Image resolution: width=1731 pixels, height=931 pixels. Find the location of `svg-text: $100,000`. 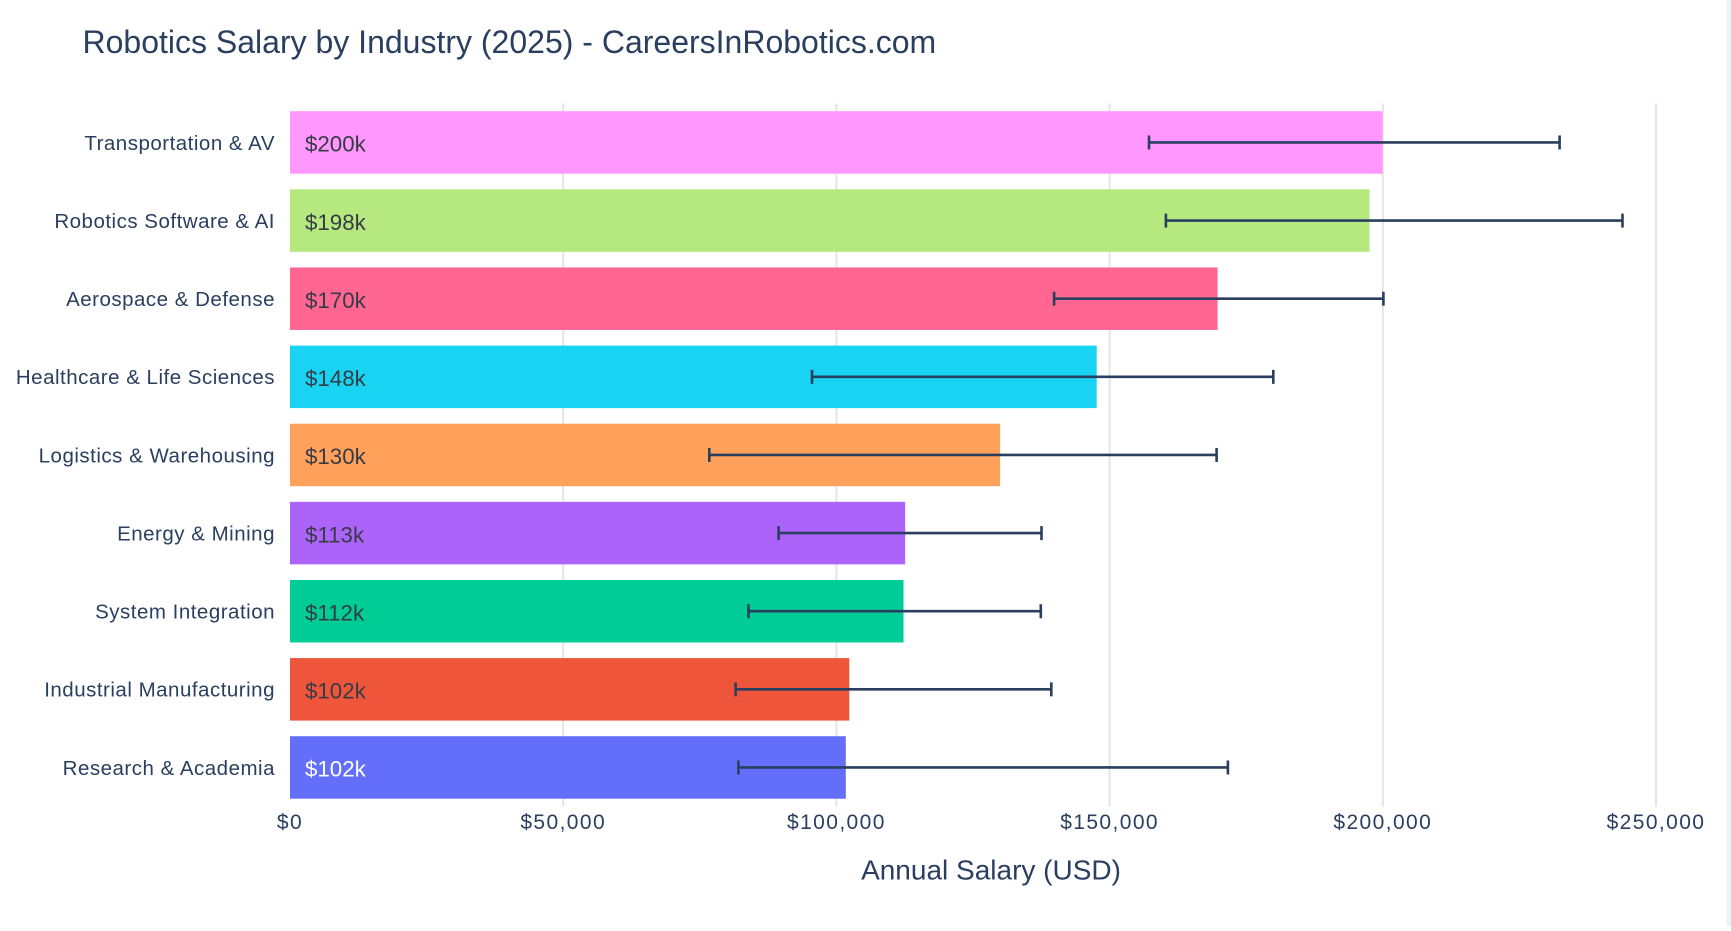

svg-text: $100,000 is located at coordinates (836, 822).